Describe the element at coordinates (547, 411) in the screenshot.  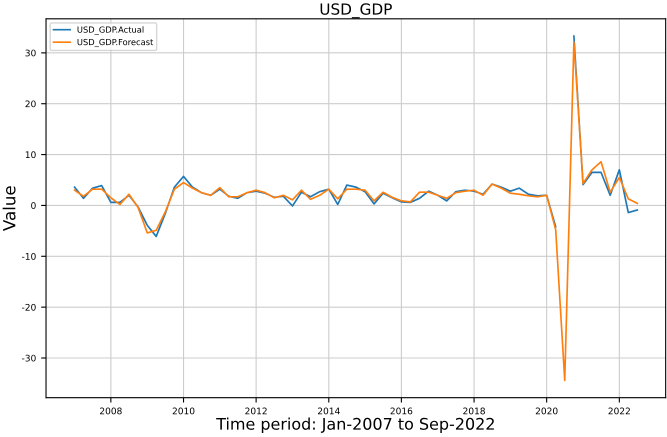
I see `x-tick-label: 2020` at that location.